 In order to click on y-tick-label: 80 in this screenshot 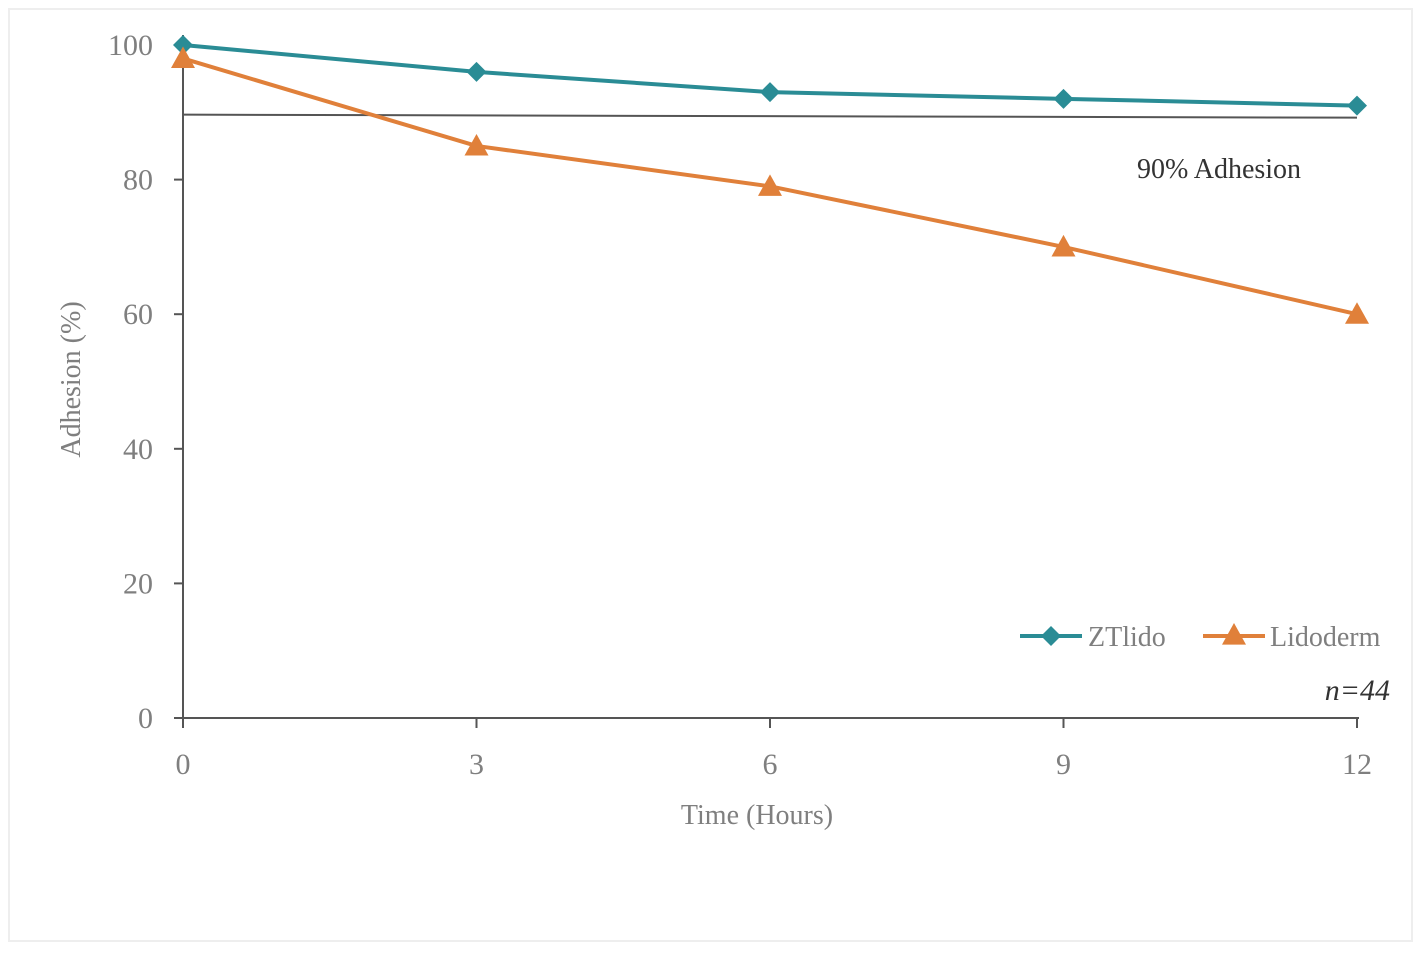, I will do `click(138, 180)`.